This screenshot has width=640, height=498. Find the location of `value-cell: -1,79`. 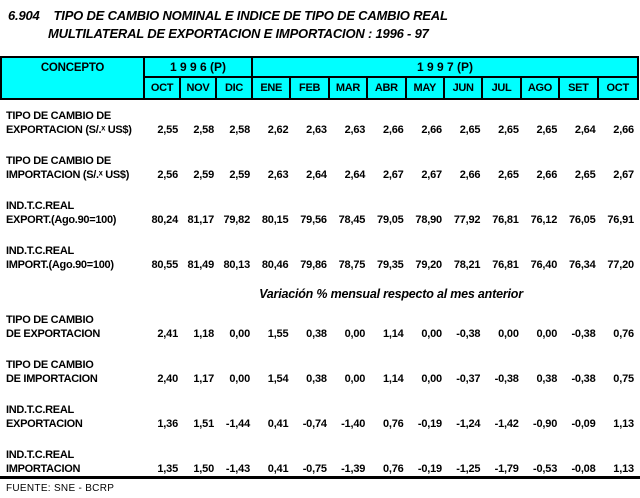

value-cell: -1,79 is located at coordinates (506, 469).